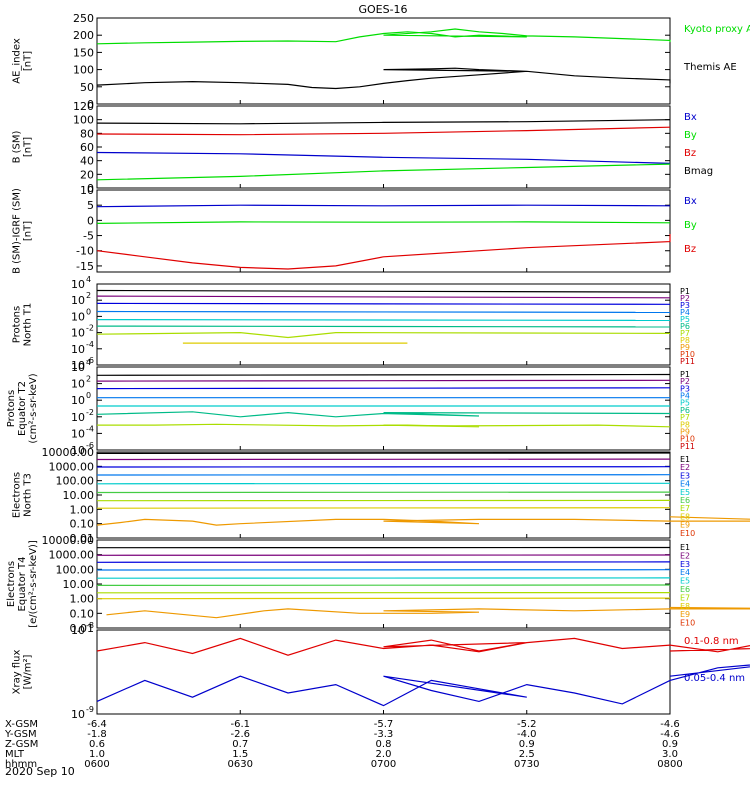 This screenshot has width=750, height=800. I want to click on footer-cell: 0630, so click(240, 764).